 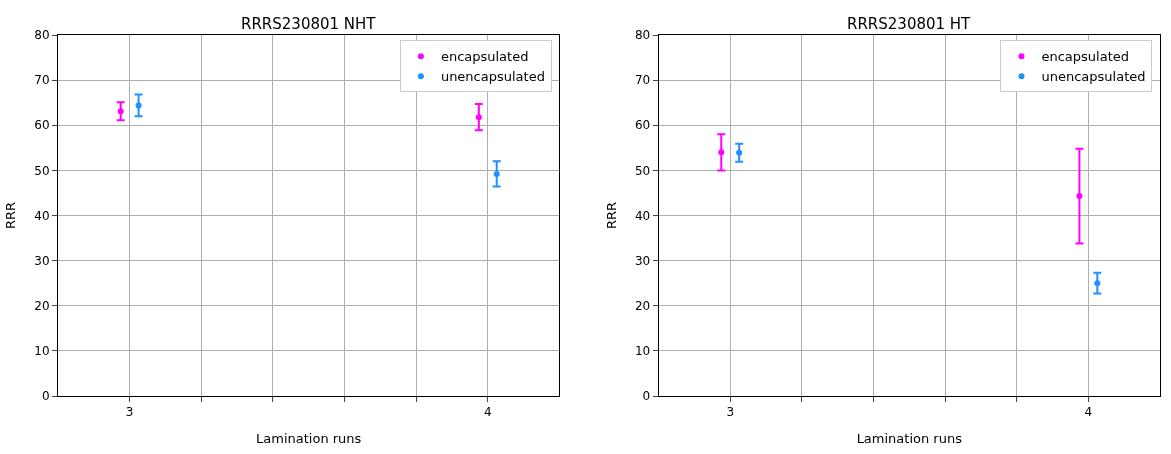 What do you see at coordinates (909, 24) in the screenshot?
I see `chart-title: RRRS230801 HT` at bounding box center [909, 24].